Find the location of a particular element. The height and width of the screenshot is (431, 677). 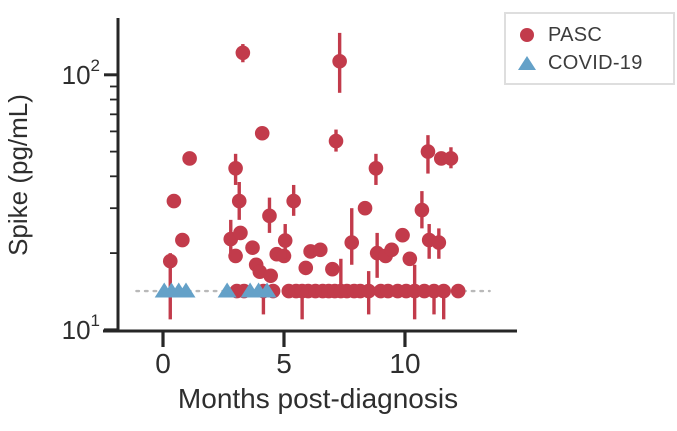

pasc-marker-icon is located at coordinates (527, 35).